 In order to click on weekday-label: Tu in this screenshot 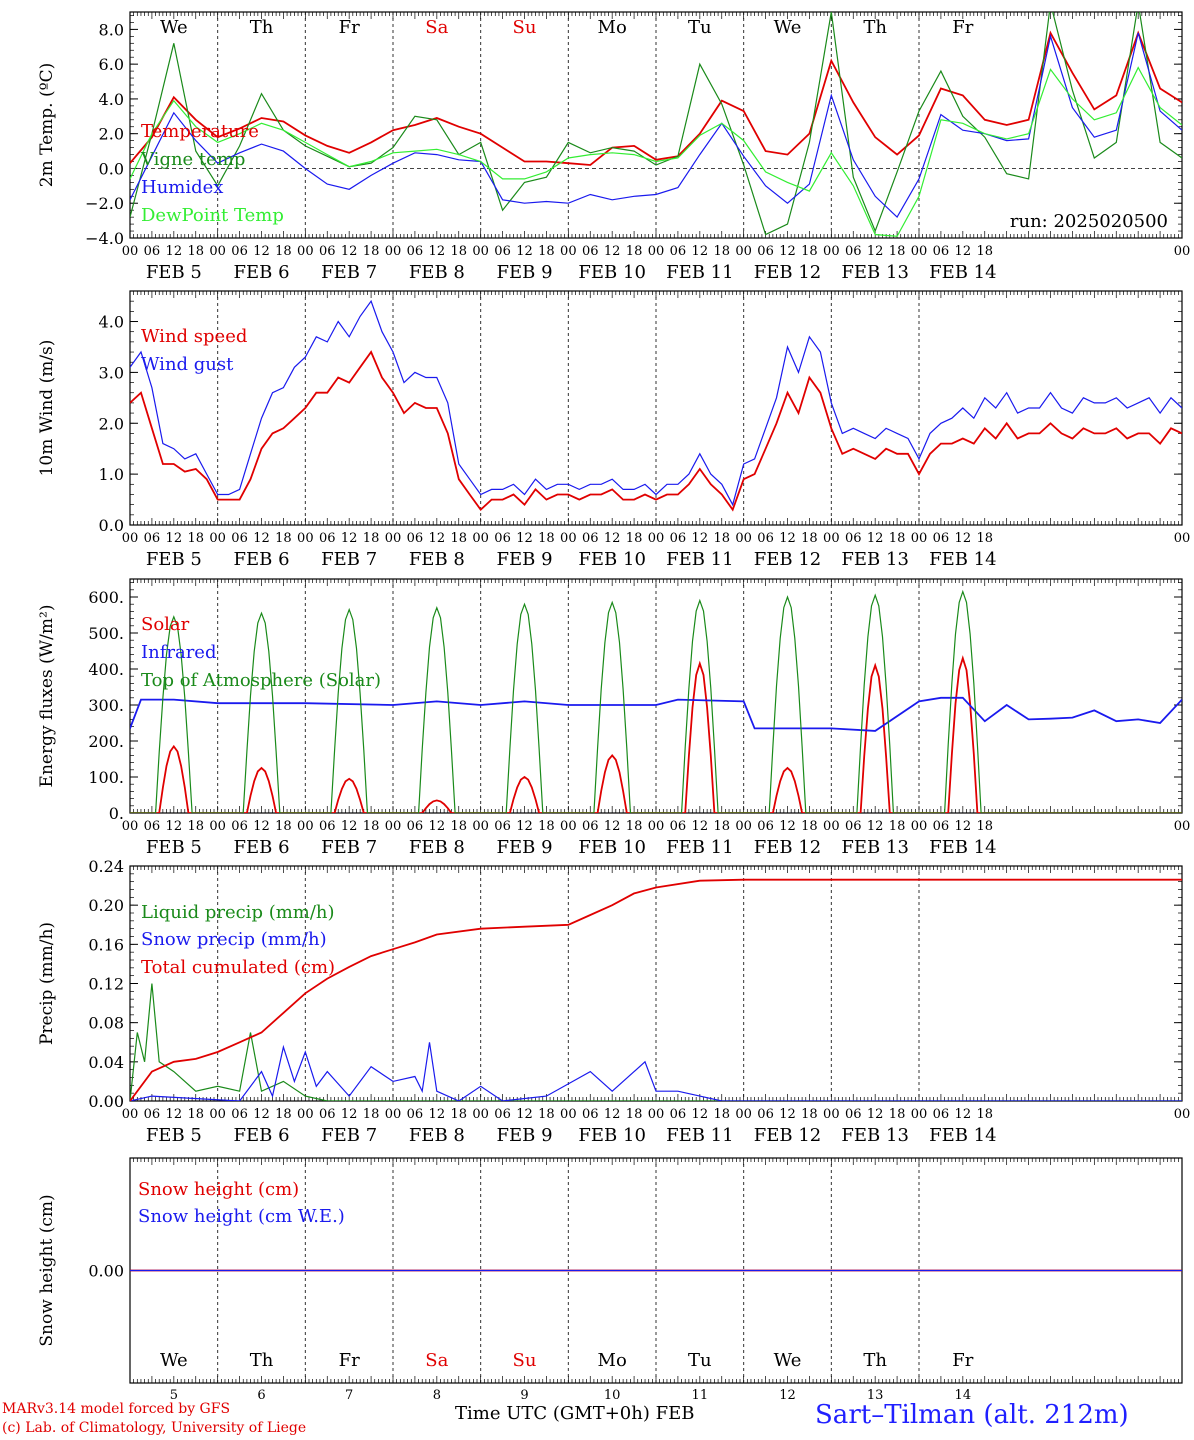, I will do `click(700, 27)`.